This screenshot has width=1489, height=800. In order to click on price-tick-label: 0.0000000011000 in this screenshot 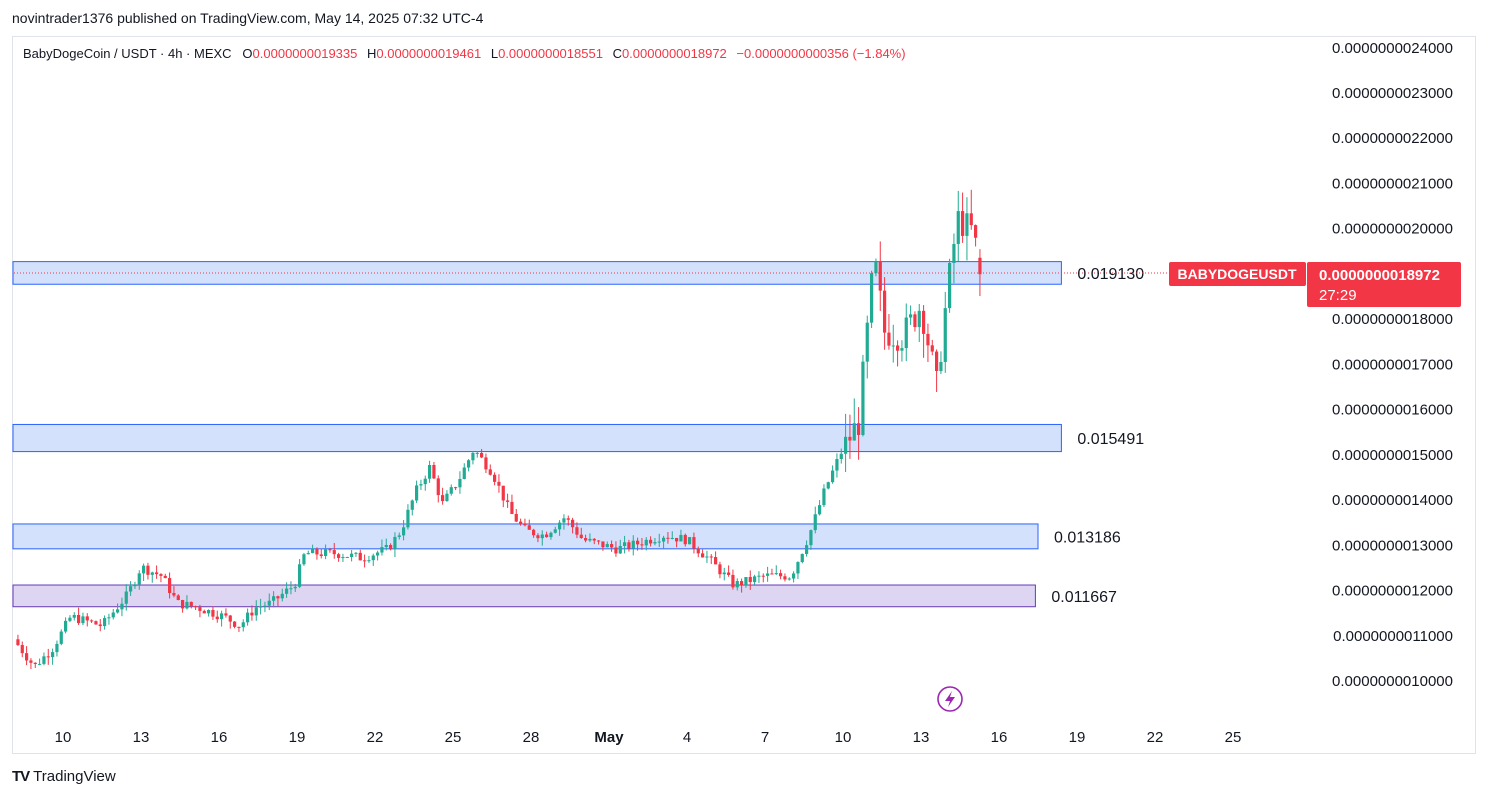, I will do `click(1393, 636)`.